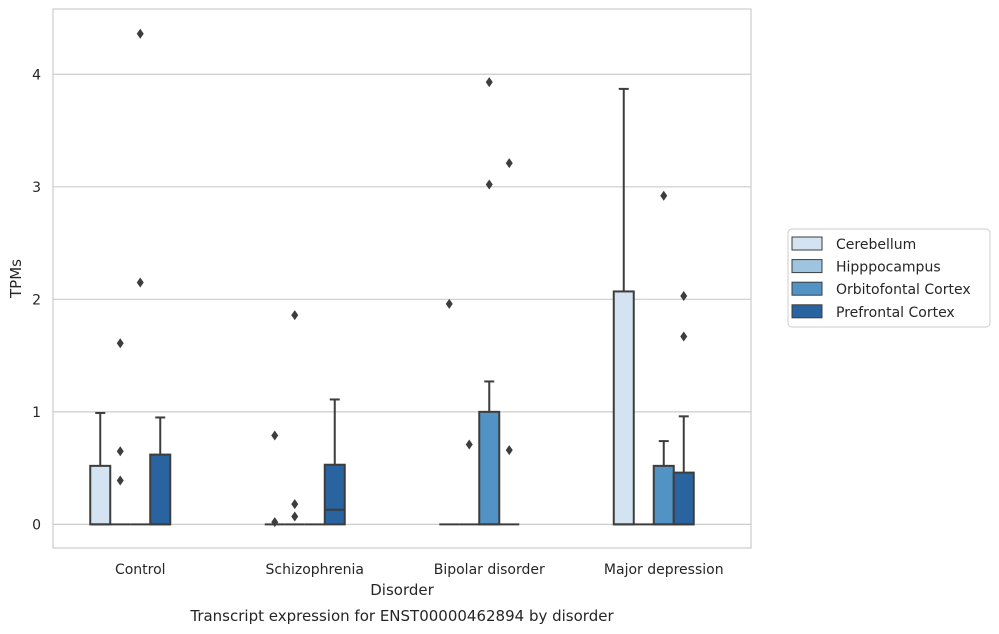  Describe the element at coordinates (888, 268) in the screenshot. I see `legend-label: Hipppocampus` at that location.